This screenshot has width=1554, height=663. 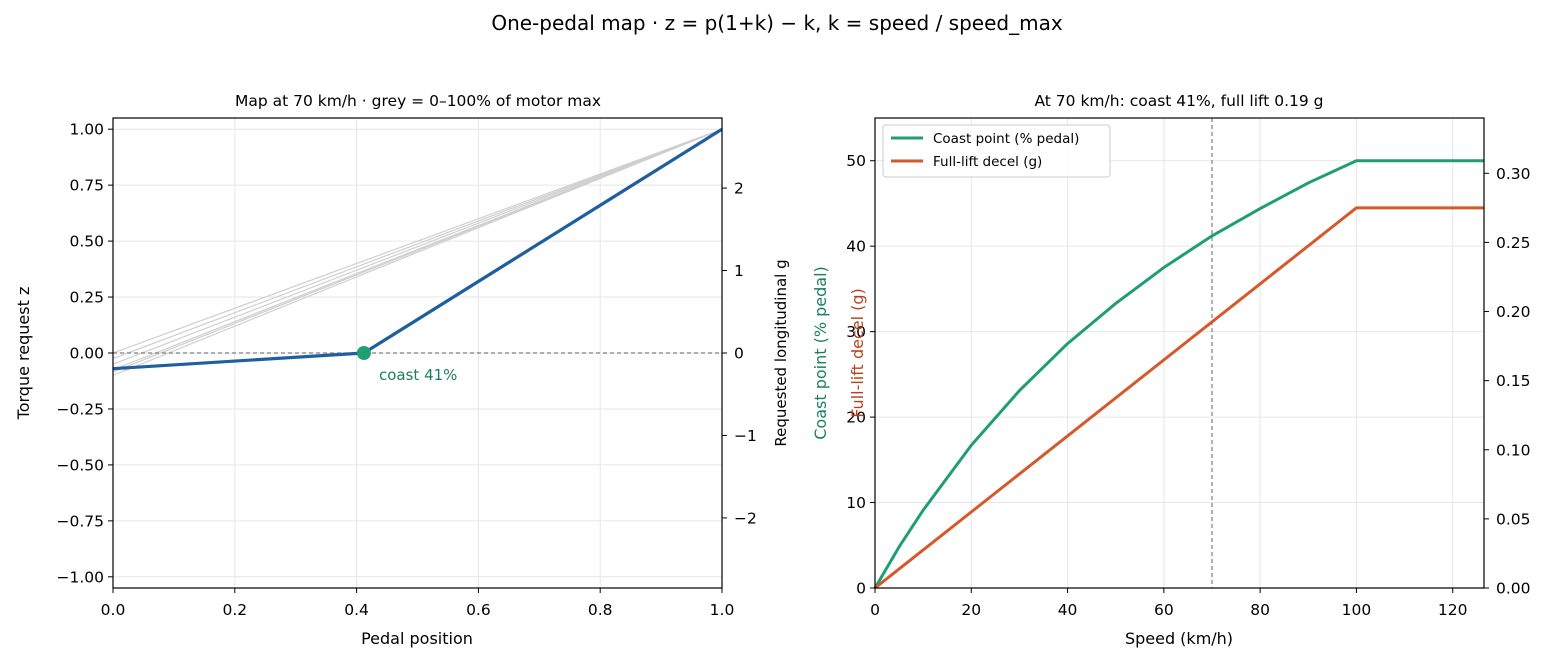 I want to click on left-right-y-tick-label-4: 2, so click(x=739, y=189).